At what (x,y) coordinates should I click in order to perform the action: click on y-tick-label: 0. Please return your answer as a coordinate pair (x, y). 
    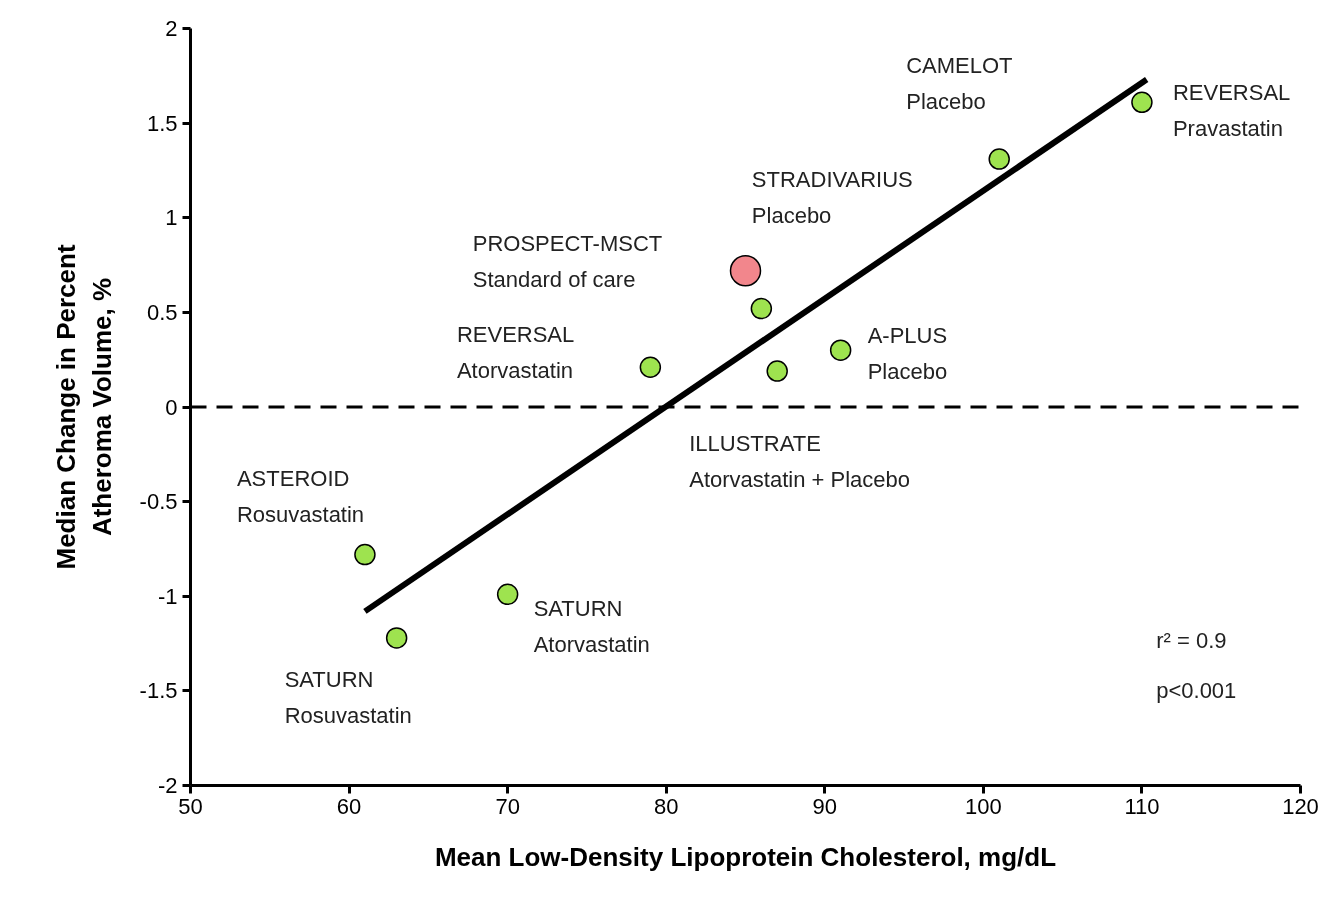
    Looking at the image, I should click on (171, 407).